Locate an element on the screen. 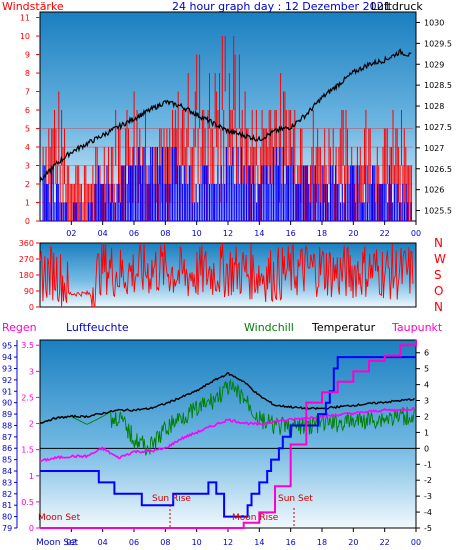 The image size is (462, 550). temperature-tick-label: 0 is located at coordinates (426, 448).